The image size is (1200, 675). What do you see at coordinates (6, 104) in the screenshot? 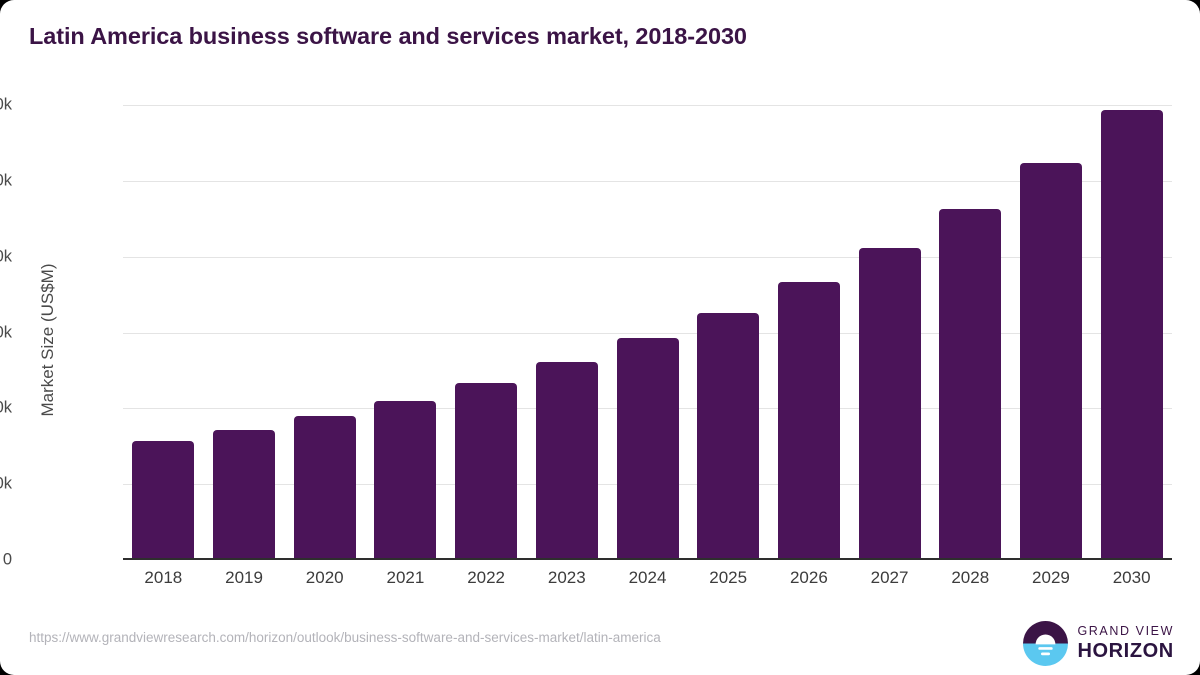
I see `y-tick-label: 120k` at bounding box center [6, 104].